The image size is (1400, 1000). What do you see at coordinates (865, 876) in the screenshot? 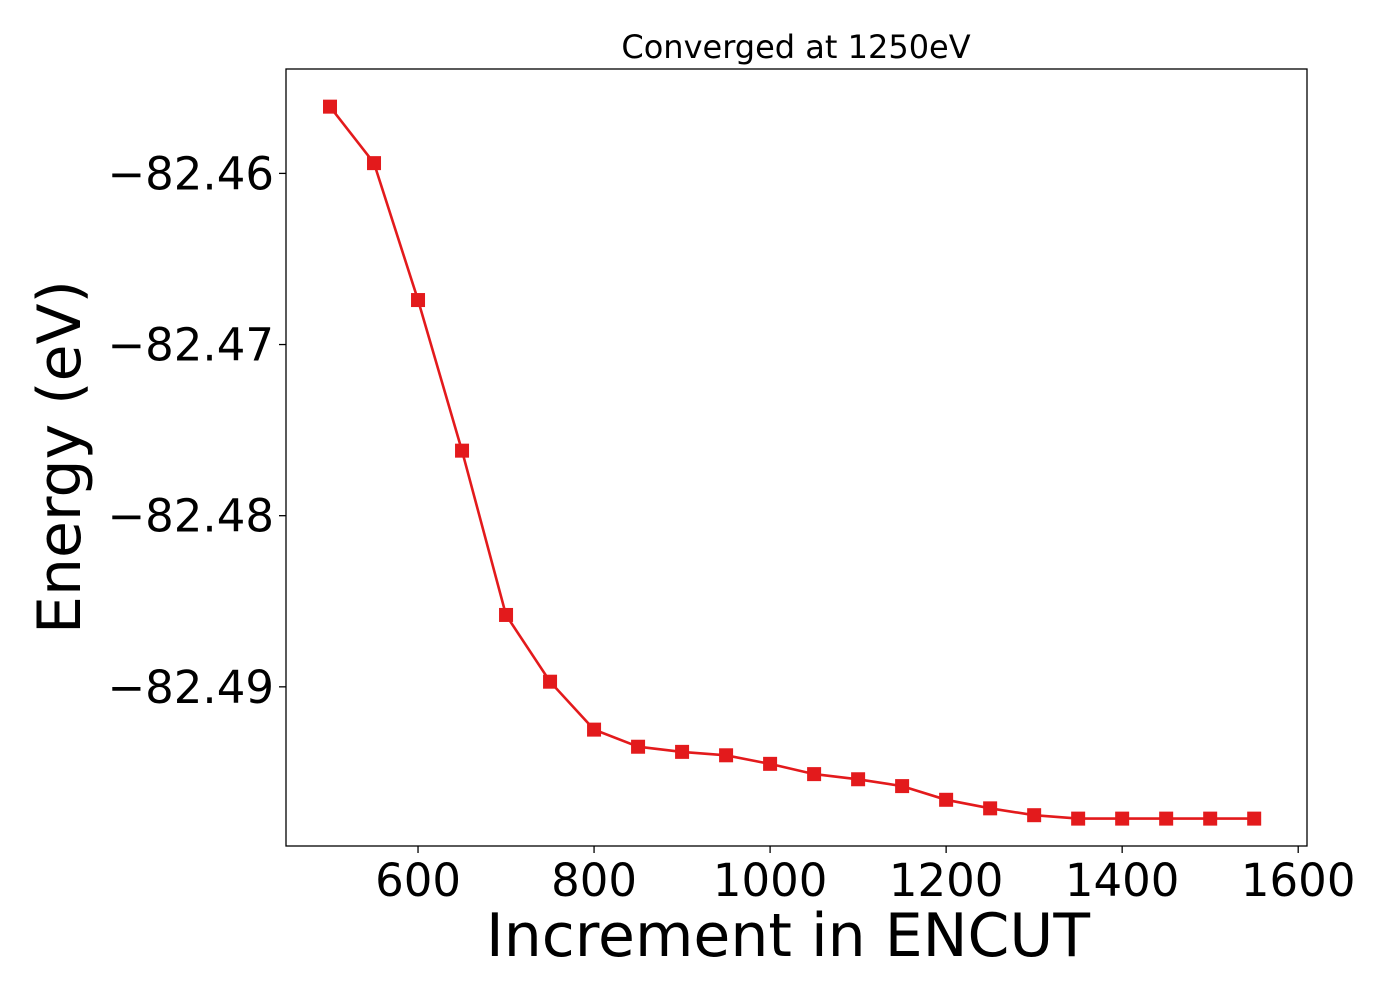
I see `x-axis: 600 800 1000 1200 1400 1600` at bounding box center [865, 876].